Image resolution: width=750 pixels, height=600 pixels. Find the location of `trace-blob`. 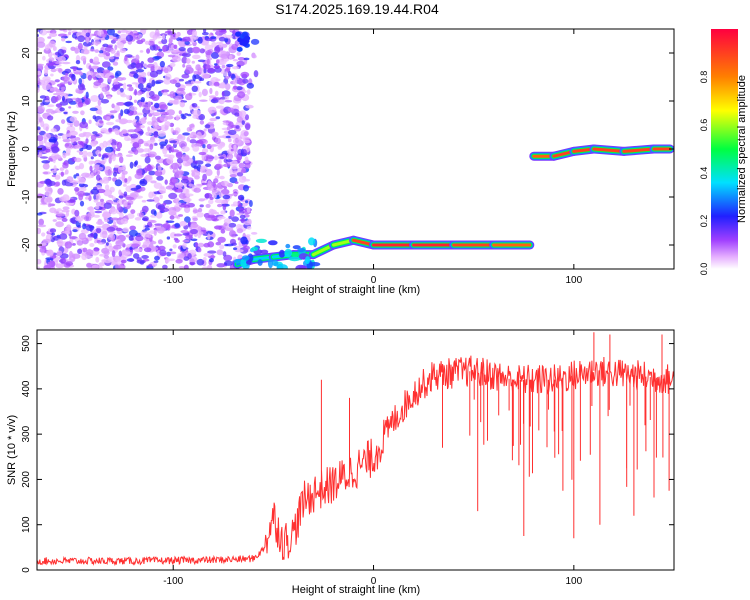

trace-blob is located at coordinates (245, 258).